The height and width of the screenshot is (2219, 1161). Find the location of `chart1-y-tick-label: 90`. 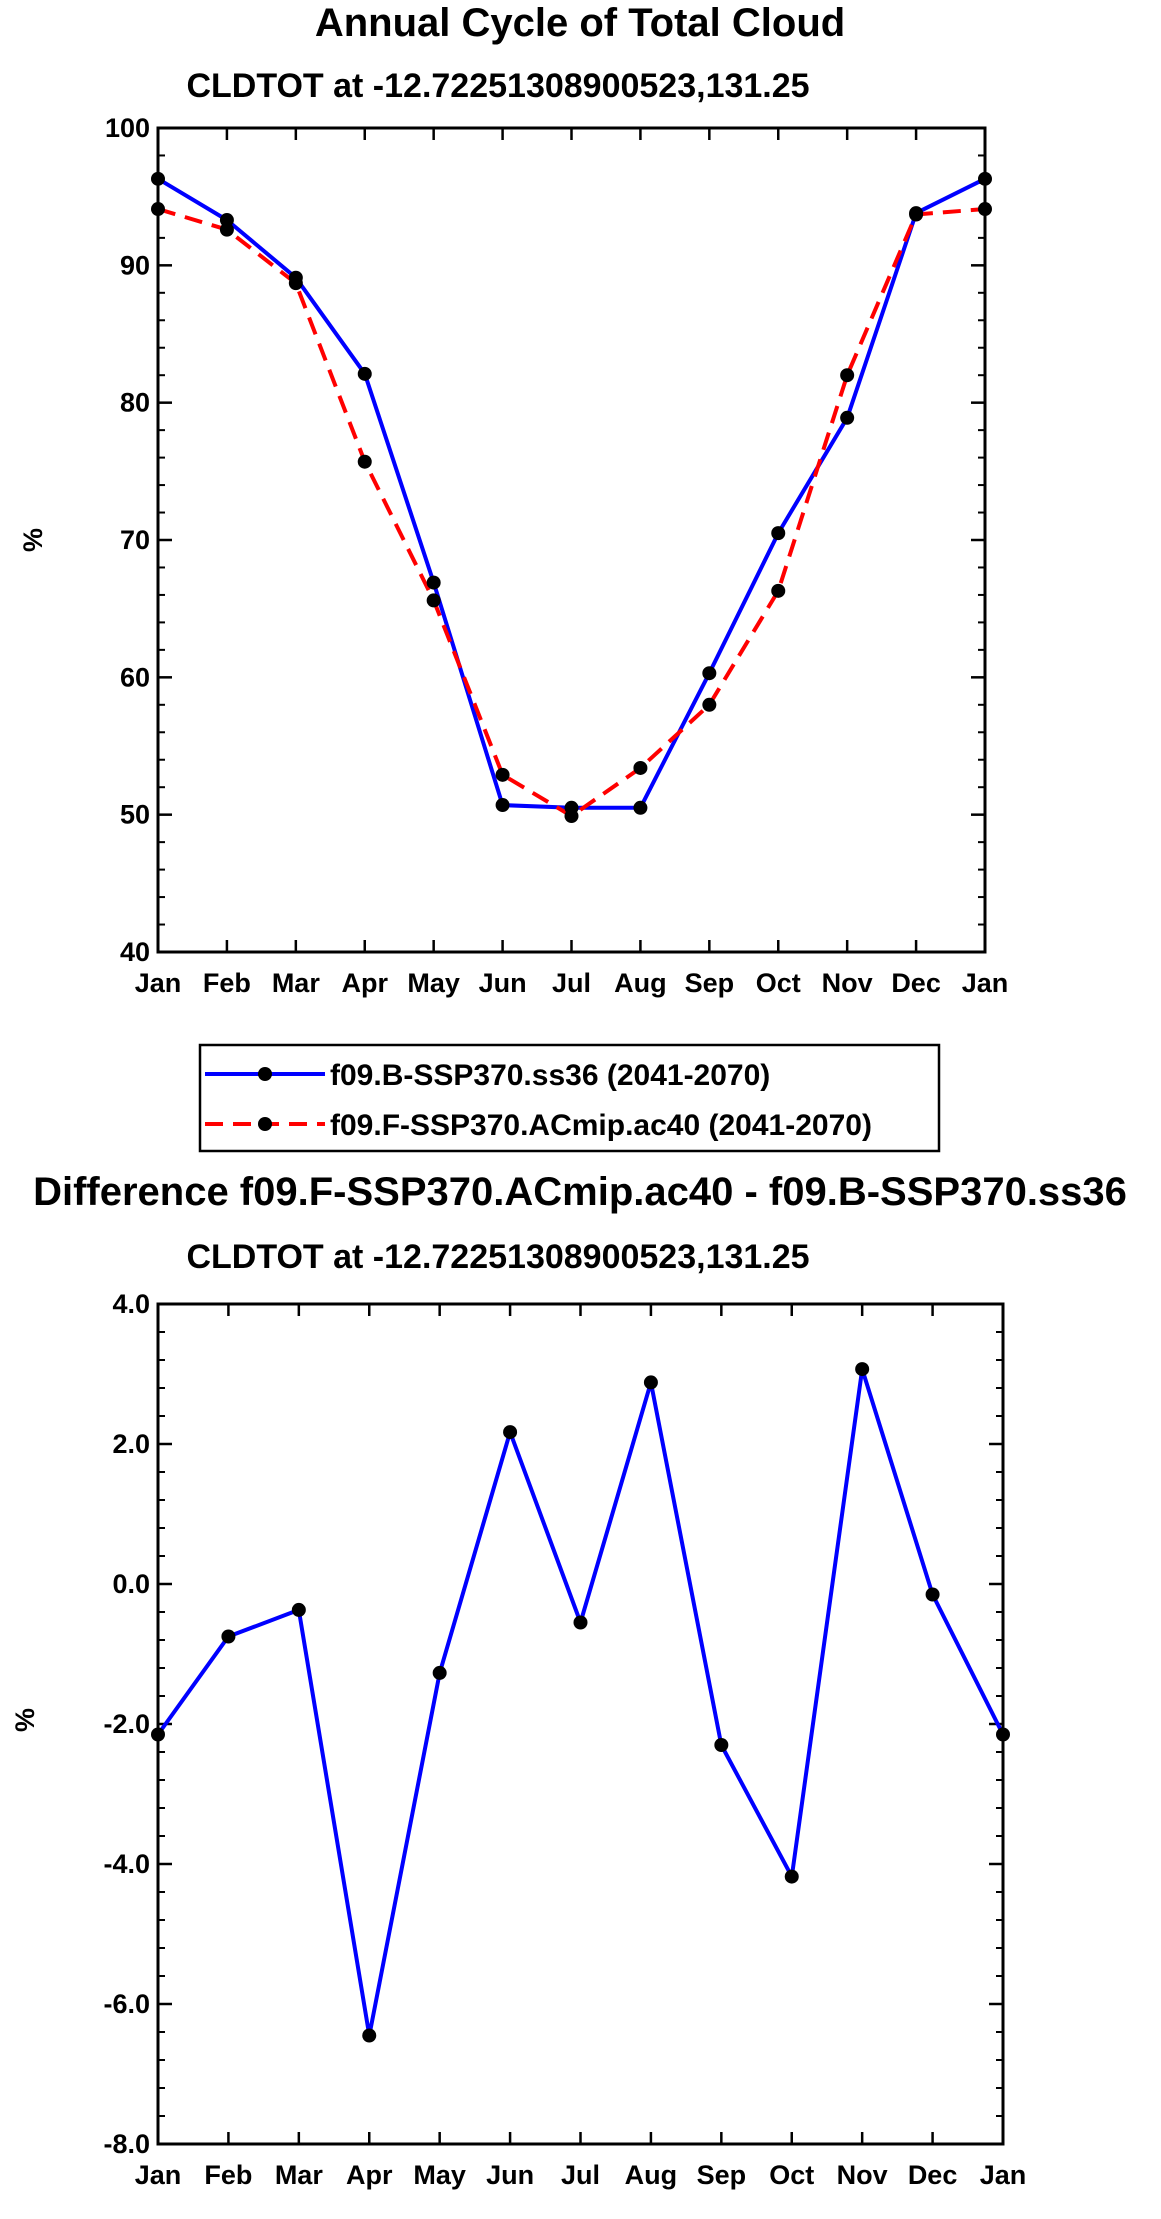

chart1-y-tick-label: 90 is located at coordinates (135, 265).